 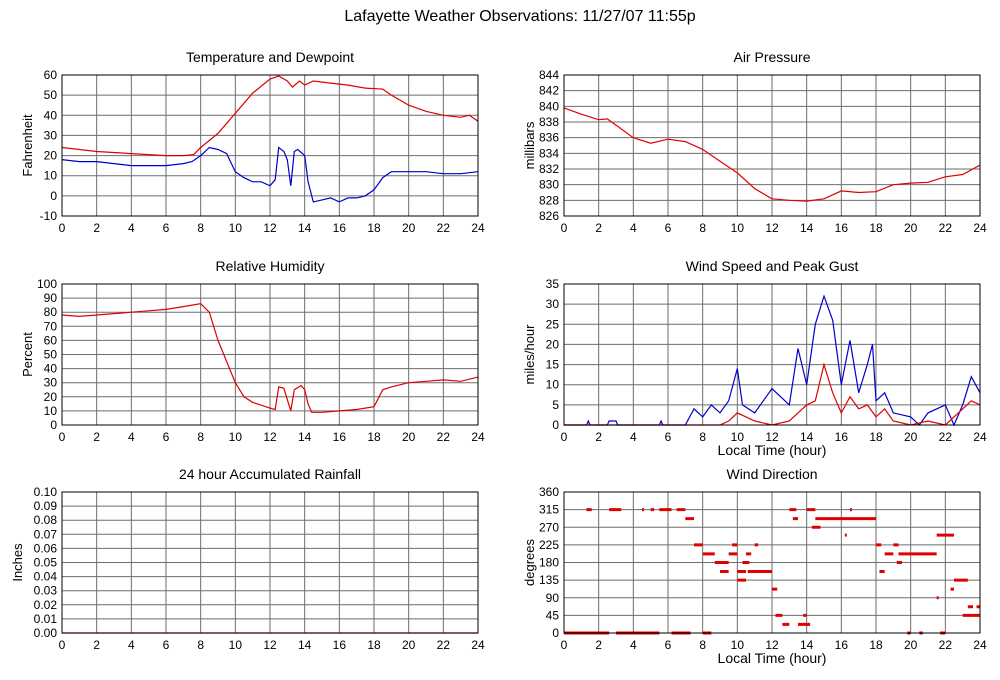 I want to click on y-tick-label: 0.08, so click(x=46, y=520).